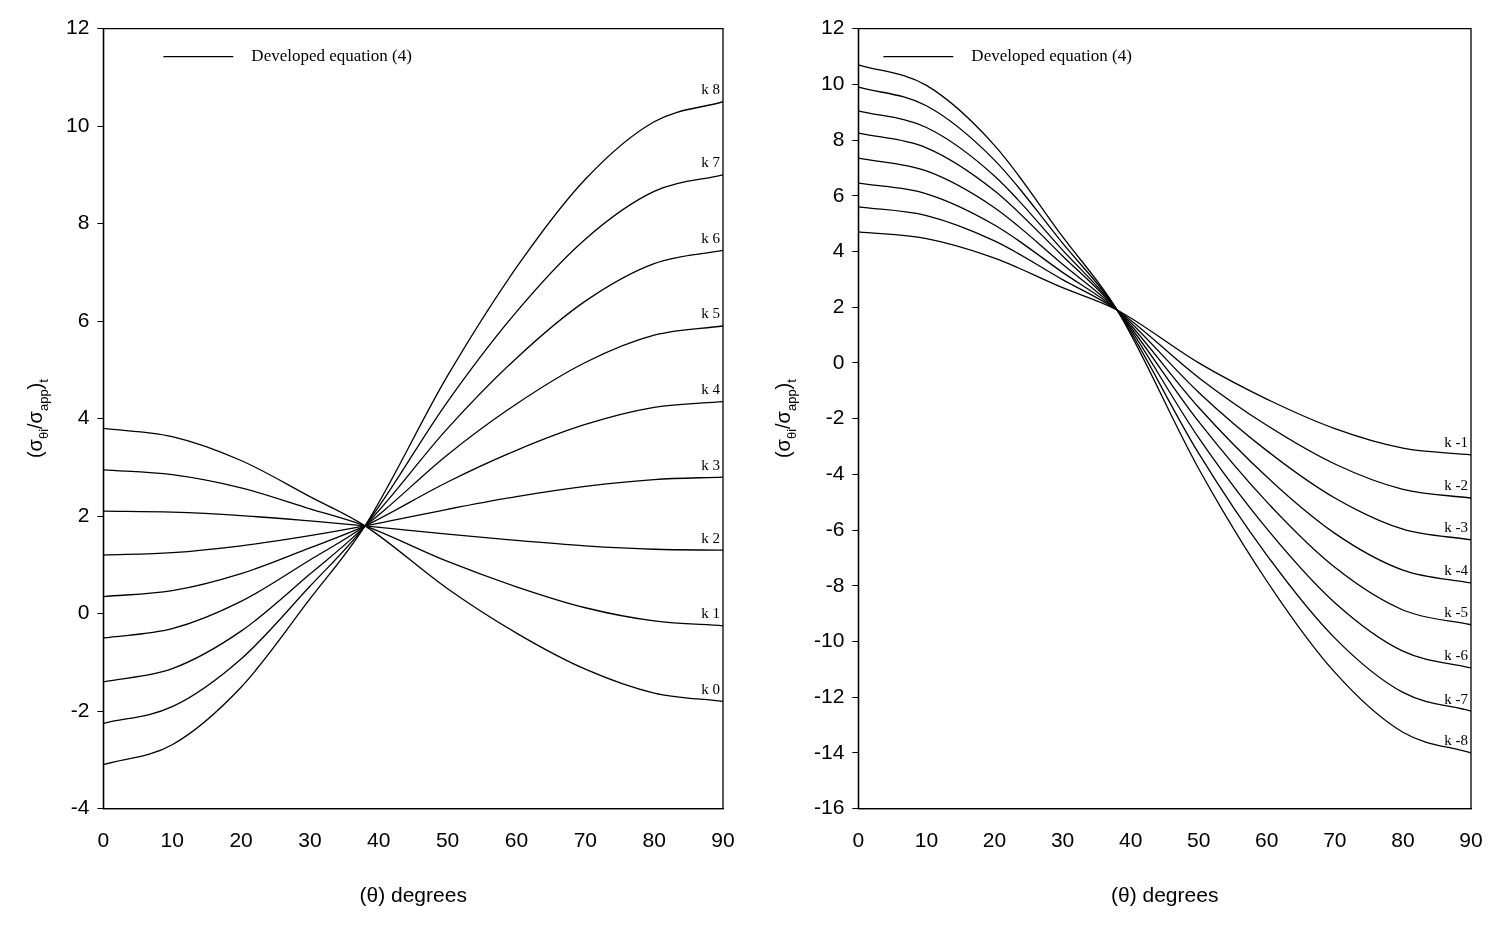 This screenshot has width=1507, height=933. Describe the element at coordinates (711, 388) in the screenshot. I see `series-label: k 4` at that location.